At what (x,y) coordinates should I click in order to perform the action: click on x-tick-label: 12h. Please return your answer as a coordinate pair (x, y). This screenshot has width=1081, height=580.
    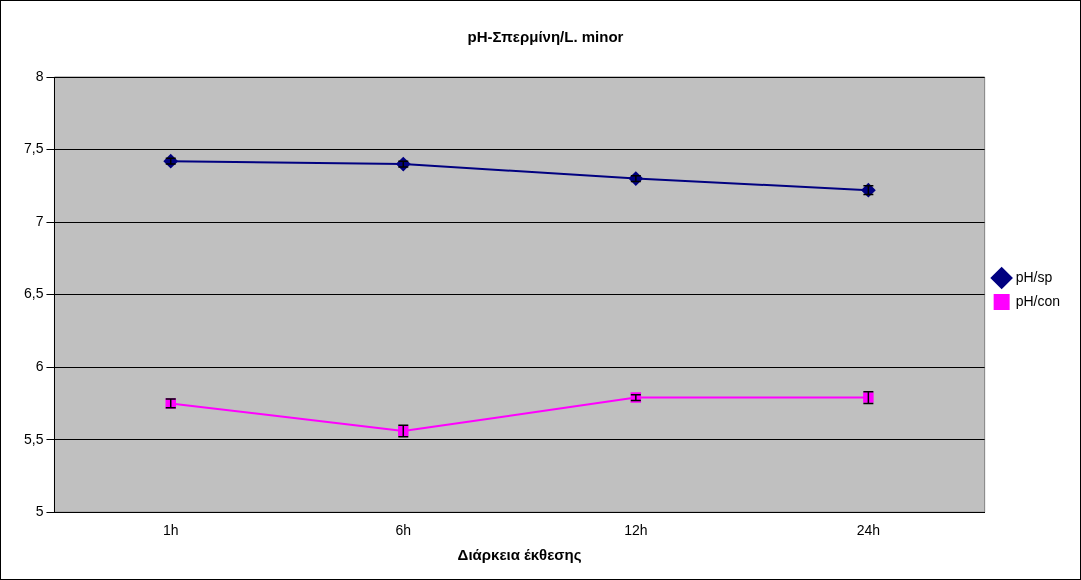
    Looking at the image, I should click on (636, 530).